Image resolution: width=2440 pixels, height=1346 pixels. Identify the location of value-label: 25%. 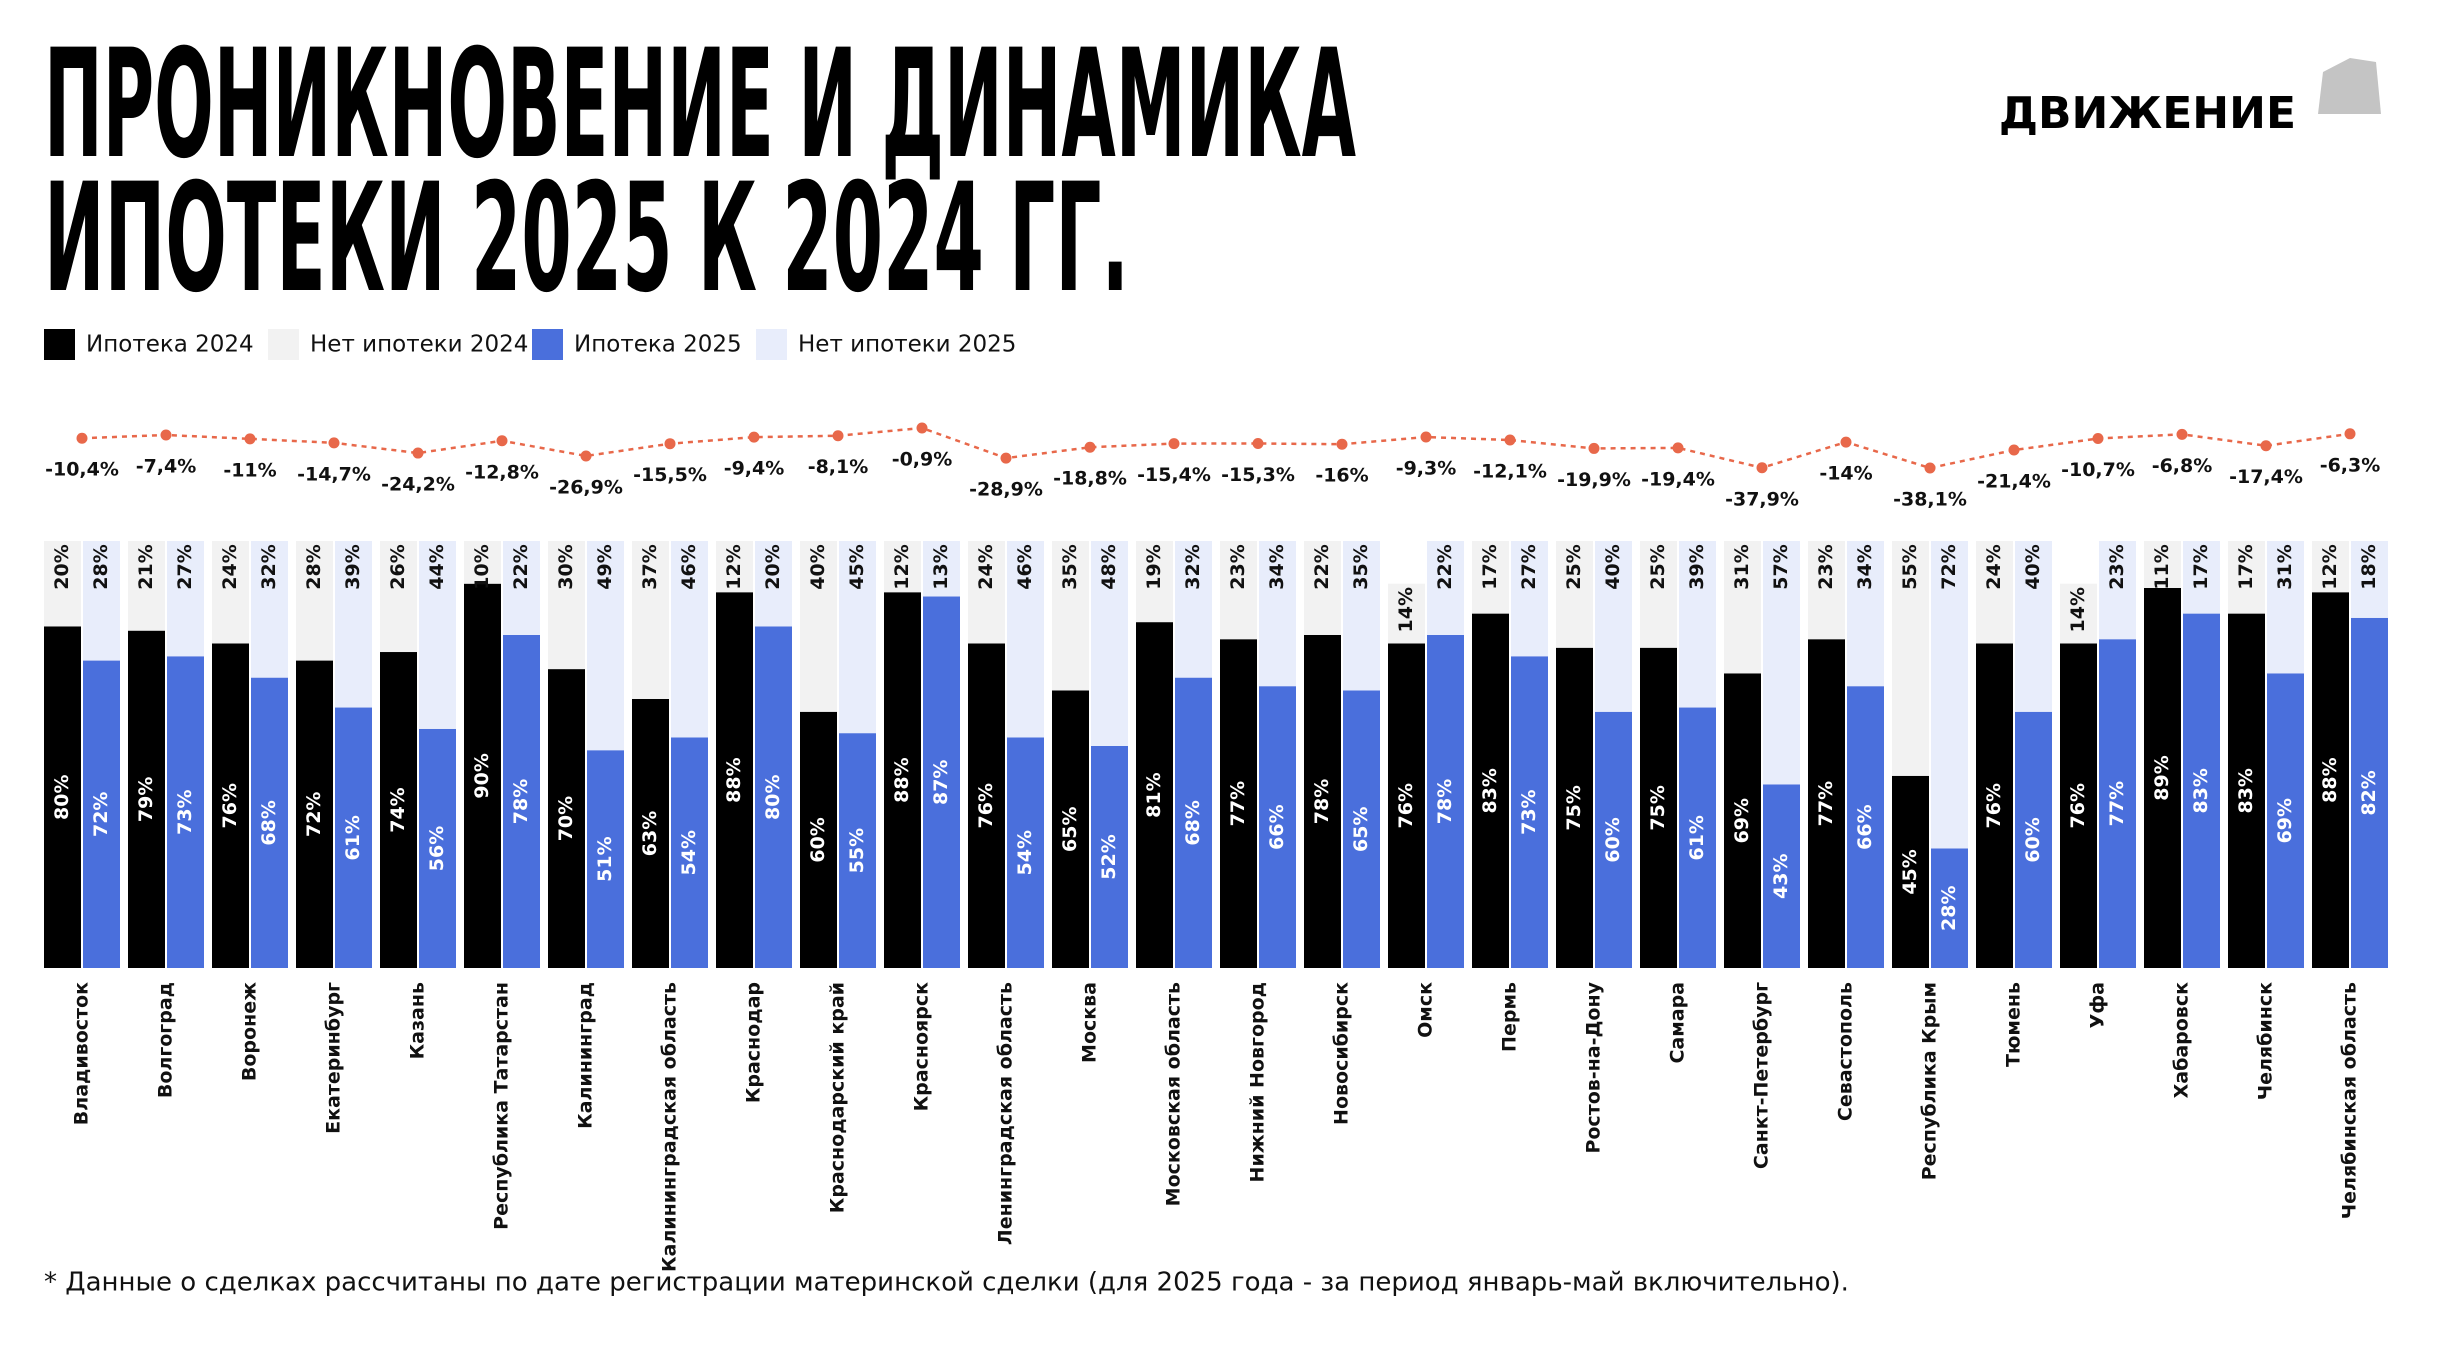
(1574, 566).